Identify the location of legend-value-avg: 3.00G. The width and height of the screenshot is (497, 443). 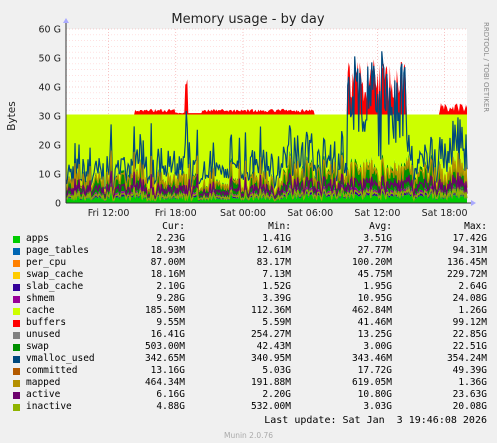
(377, 346).